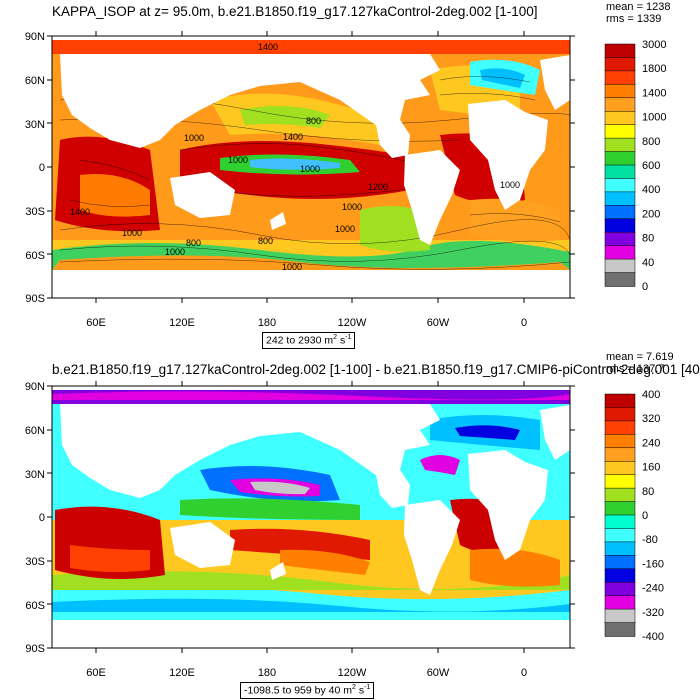 The image size is (700, 700). What do you see at coordinates (653, 589) in the screenshot?
I see `colorbar-label: -240` at bounding box center [653, 589].